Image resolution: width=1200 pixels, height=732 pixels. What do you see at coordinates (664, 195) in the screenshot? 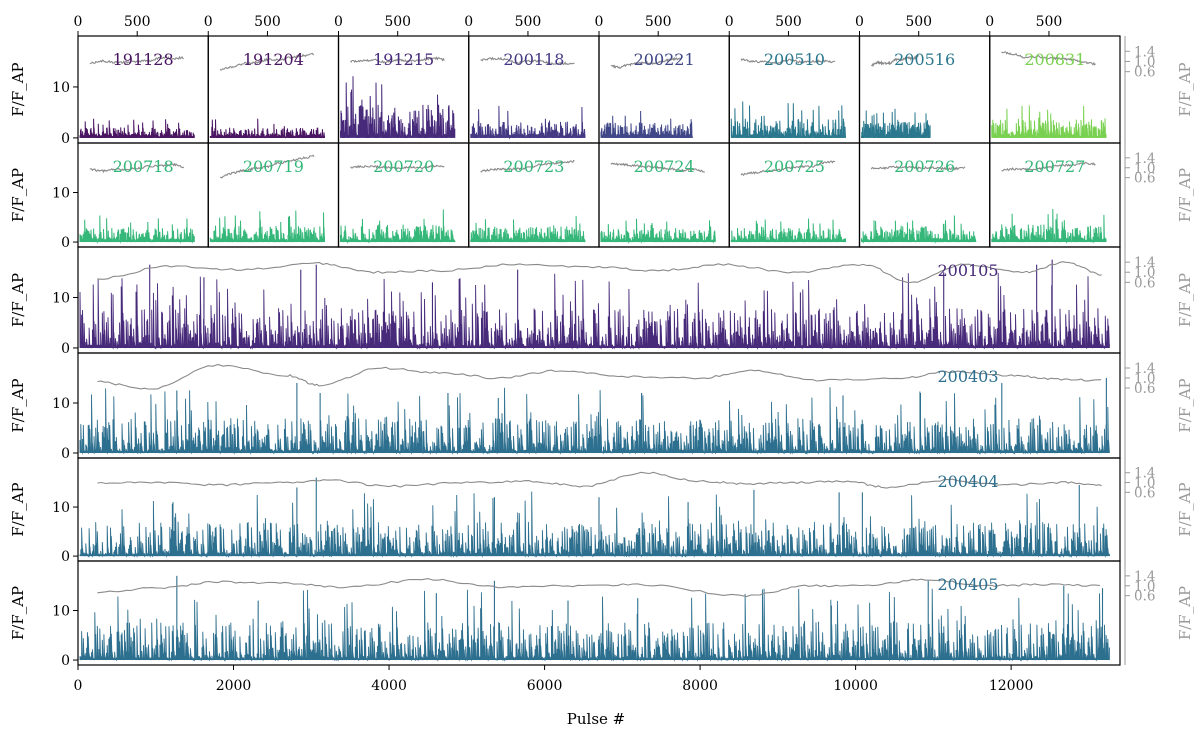
I see `panel-200724: 200724` at bounding box center [664, 195].